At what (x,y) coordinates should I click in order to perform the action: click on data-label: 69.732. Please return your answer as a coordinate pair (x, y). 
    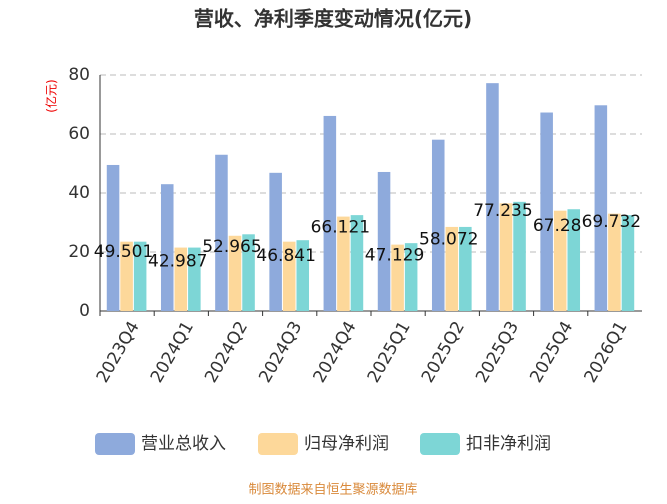
    Looking at the image, I should click on (611, 222).